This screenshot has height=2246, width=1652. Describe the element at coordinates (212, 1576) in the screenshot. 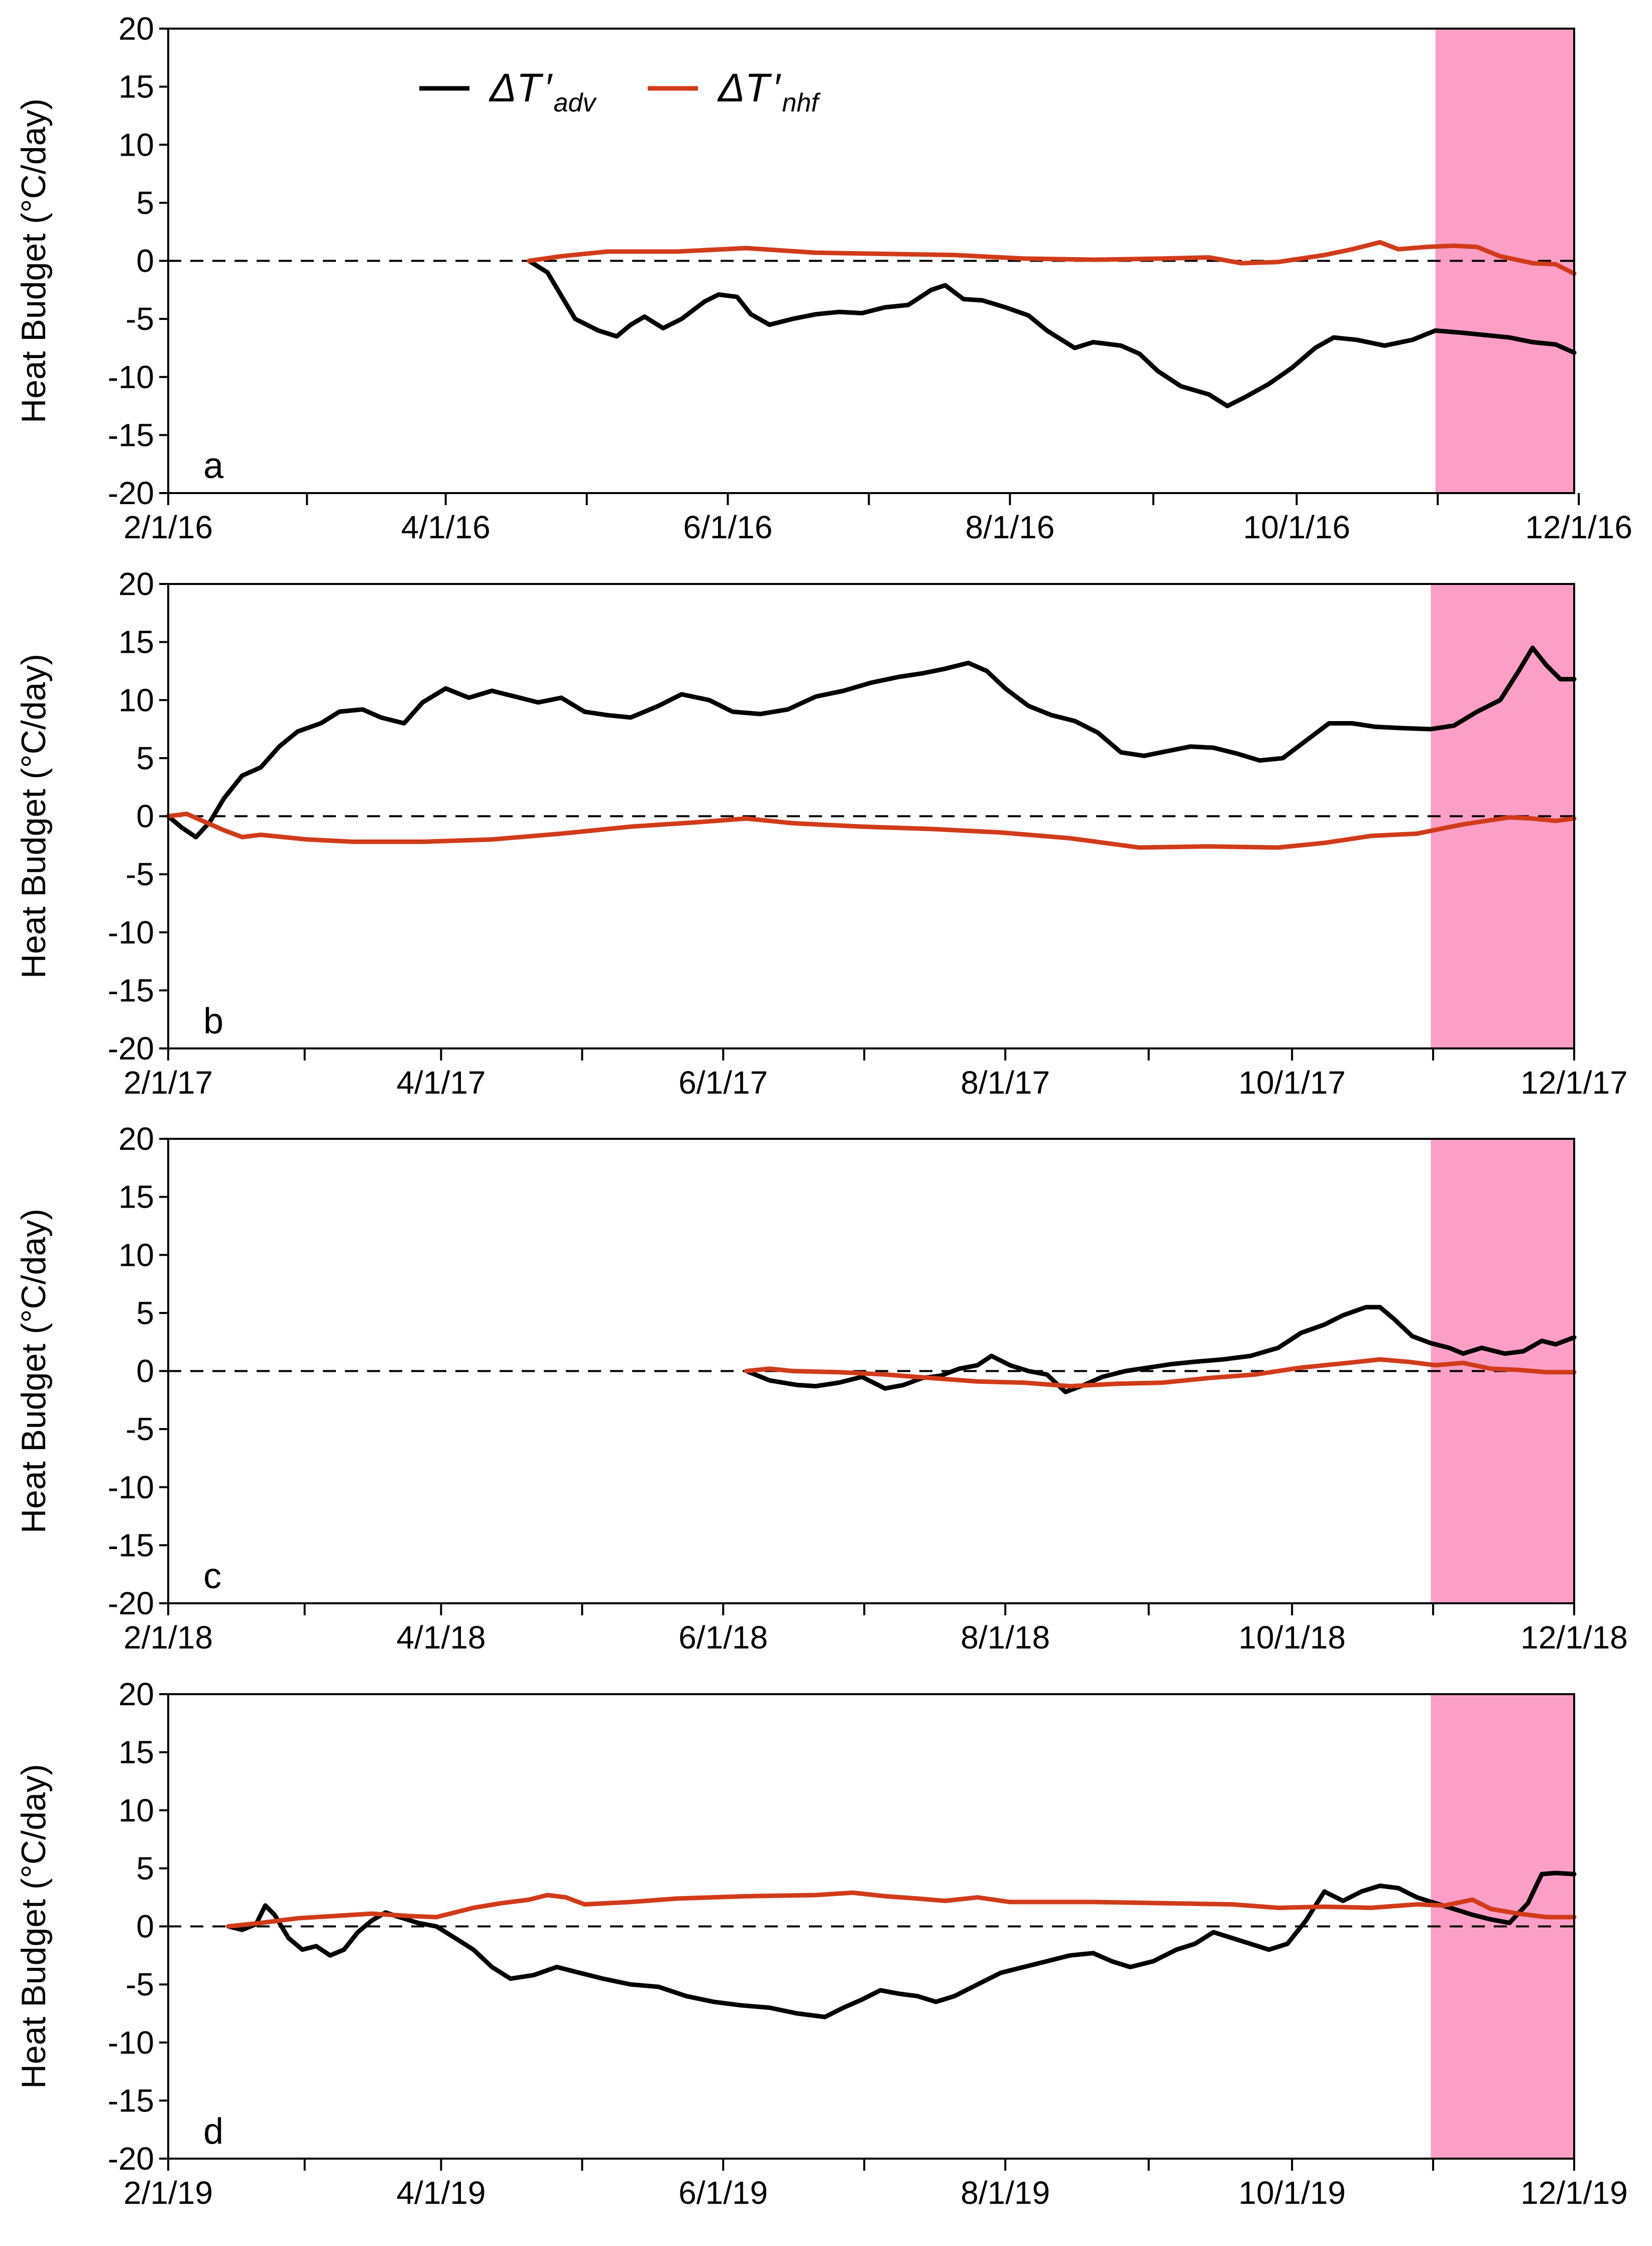

I see `panel-letter: c` at that location.